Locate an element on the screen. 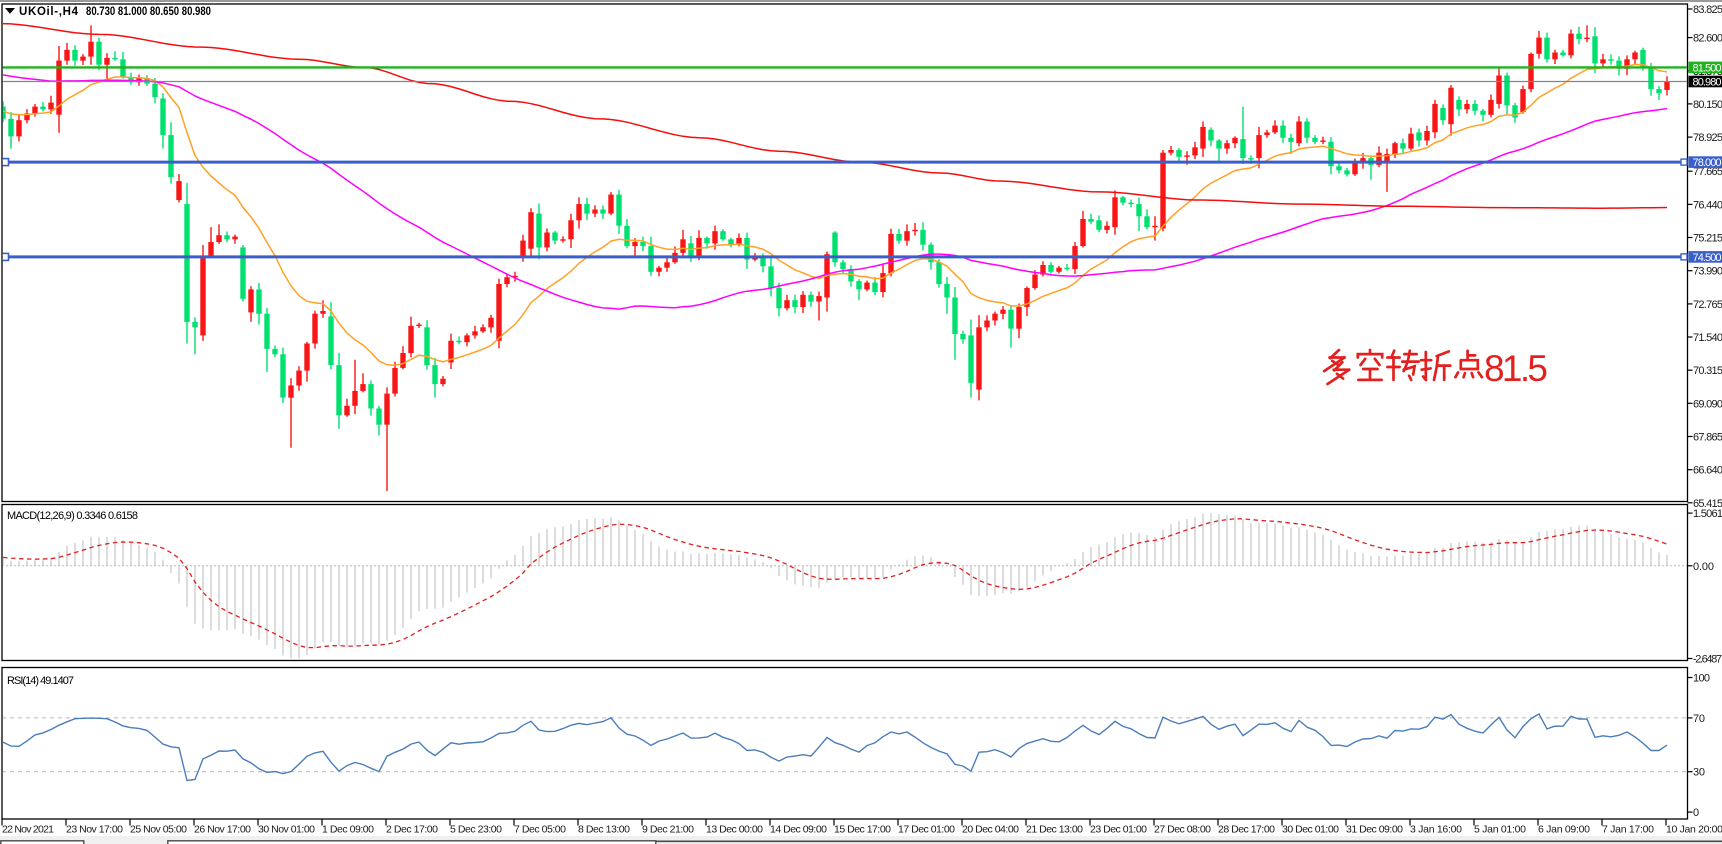 The image size is (1722, 844). svg-text: 75.215 is located at coordinates (1707, 239).